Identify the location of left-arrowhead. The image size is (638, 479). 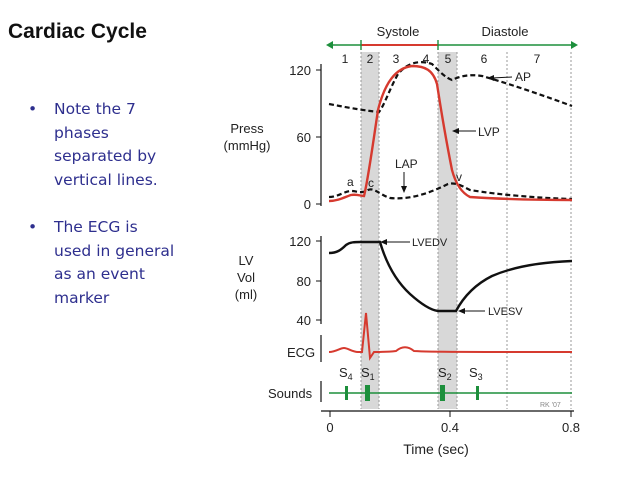
(329, 45).